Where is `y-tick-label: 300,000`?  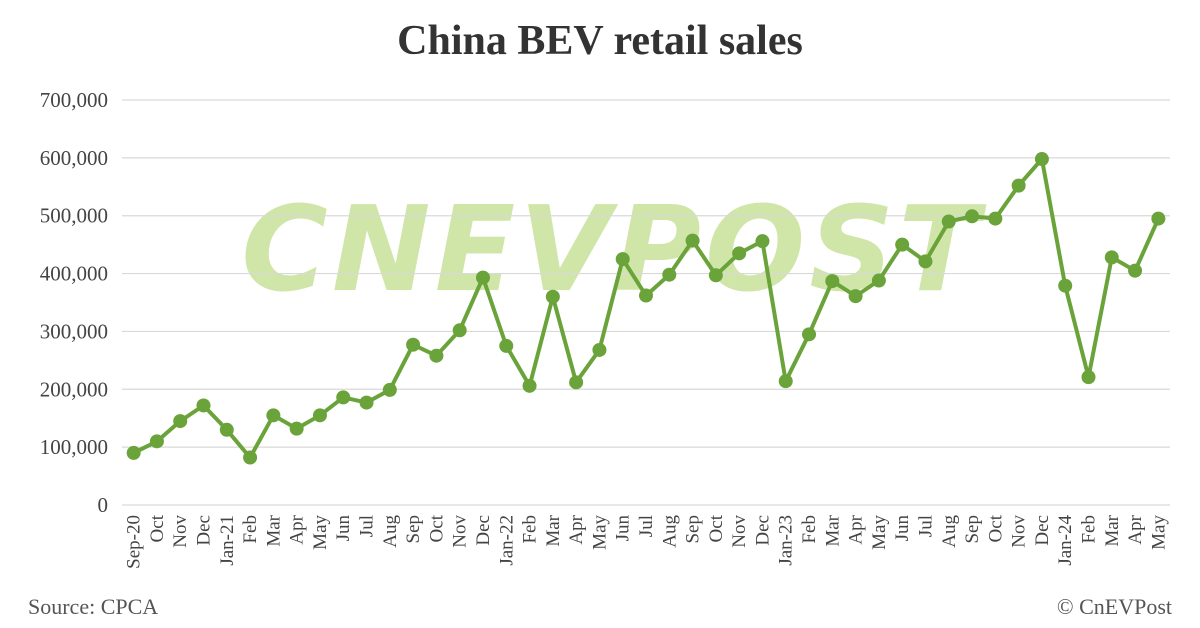
y-tick-label: 300,000 is located at coordinates (74, 331).